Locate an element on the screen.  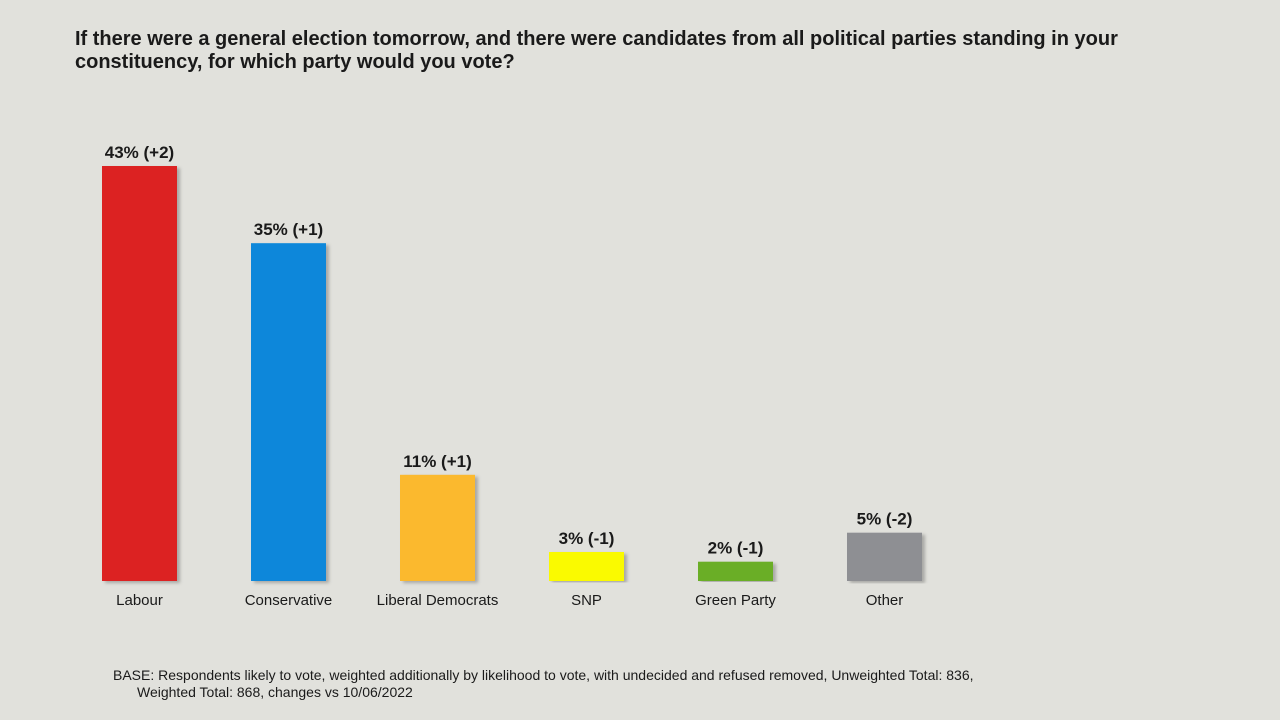
data-label-other: 5% (-2) is located at coordinates (885, 519).